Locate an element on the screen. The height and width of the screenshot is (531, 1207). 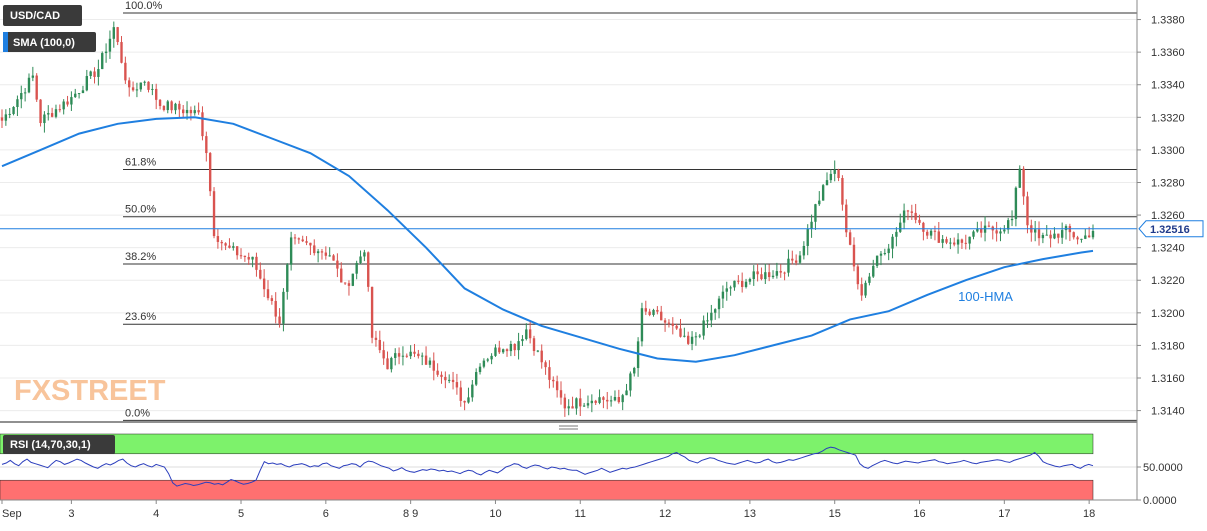
price-tick-label: 1.3160 is located at coordinates (1168, 379).